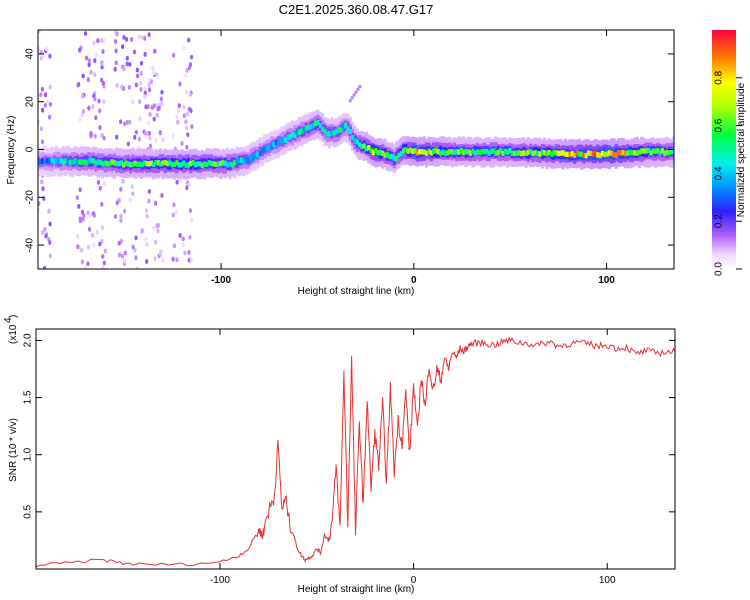  What do you see at coordinates (724, 149) in the screenshot?
I see `colorbar-scale` at bounding box center [724, 149].